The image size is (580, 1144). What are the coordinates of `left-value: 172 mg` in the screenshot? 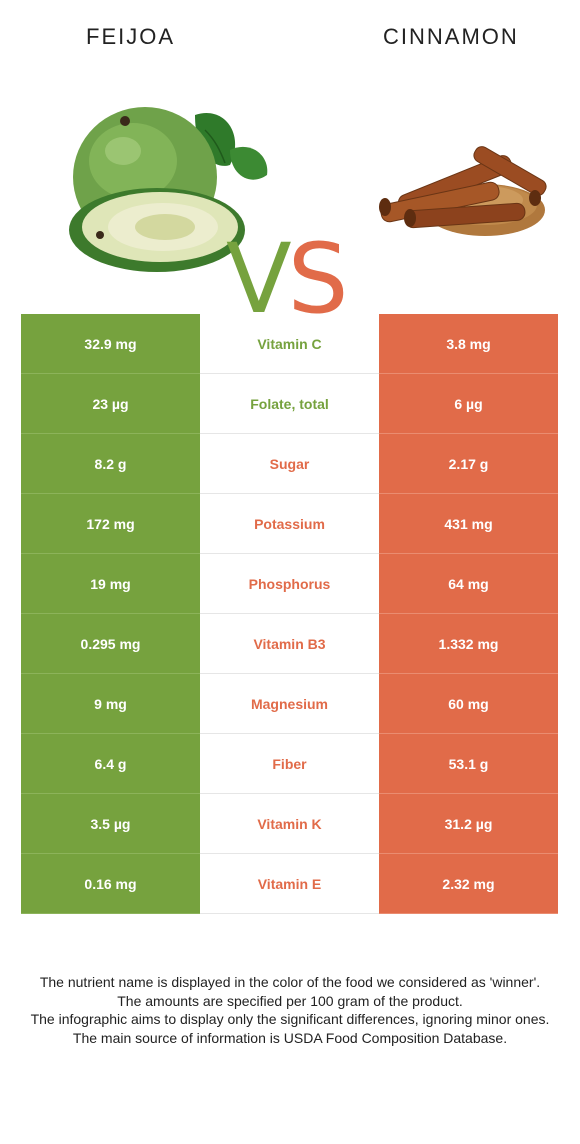 It's located at (110, 524).